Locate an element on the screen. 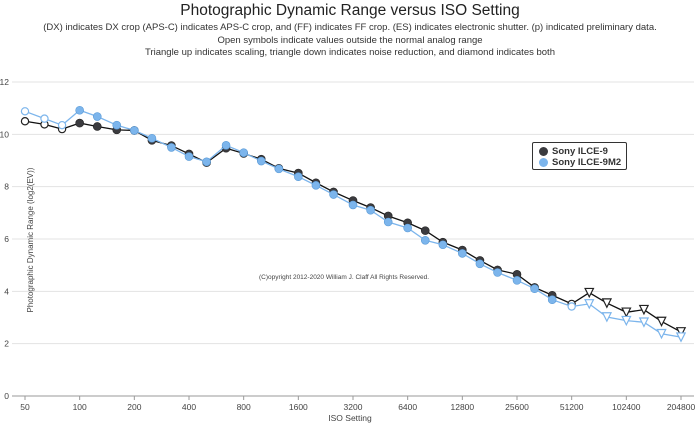 This screenshot has height=424, width=700. x-tick-label: 1600 is located at coordinates (298, 407).